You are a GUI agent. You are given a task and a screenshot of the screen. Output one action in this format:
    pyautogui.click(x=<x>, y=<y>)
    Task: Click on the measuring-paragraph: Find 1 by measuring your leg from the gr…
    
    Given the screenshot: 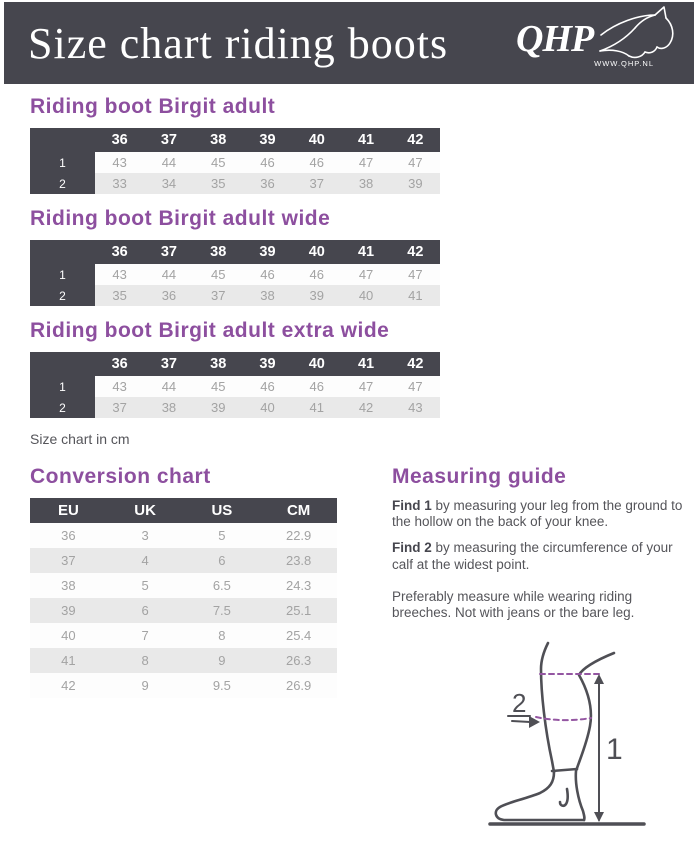 What is the action you would take?
    pyautogui.click(x=537, y=514)
    